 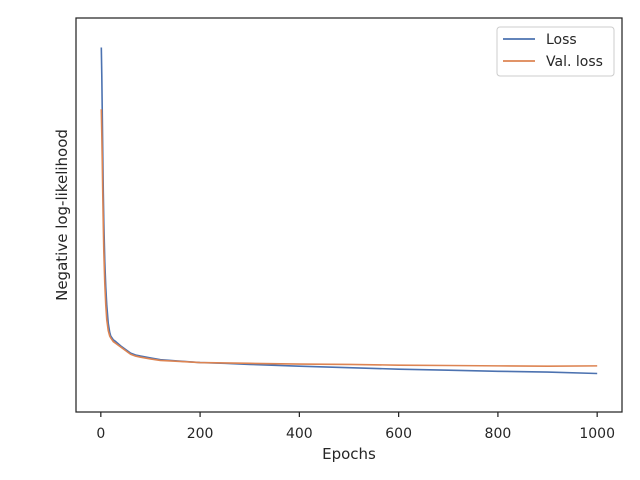 What do you see at coordinates (355, 427) in the screenshot?
I see `x-axis-ticks: 0 200 400 600 800 1000` at bounding box center [355, 427].